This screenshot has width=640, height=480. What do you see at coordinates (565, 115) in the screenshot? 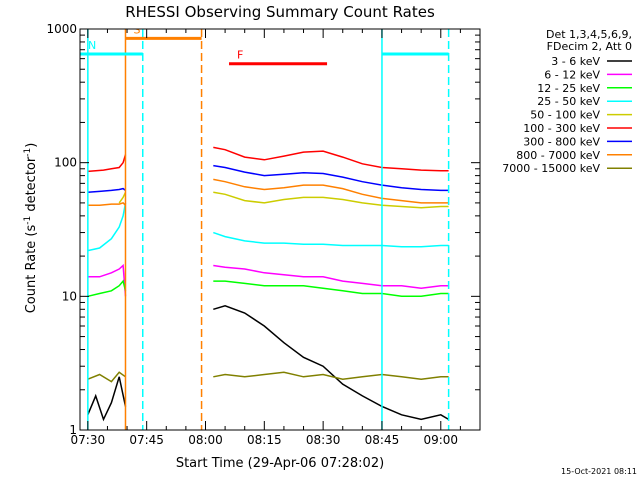
I see `legend-label-4: 50 - 100 keV` at bounding box center [565, 115].